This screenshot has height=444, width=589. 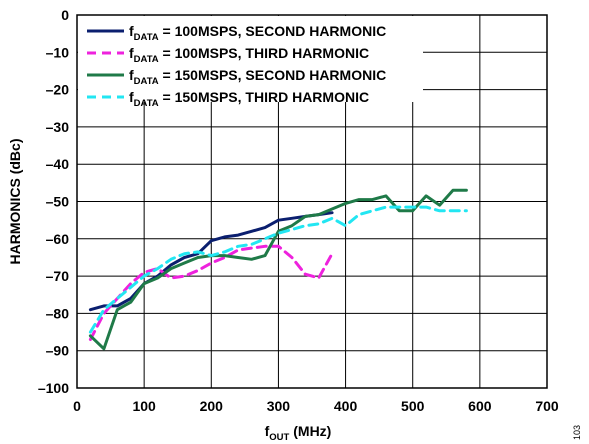 I want to click on y-tick-label: 0, so click(x=65, y=15).